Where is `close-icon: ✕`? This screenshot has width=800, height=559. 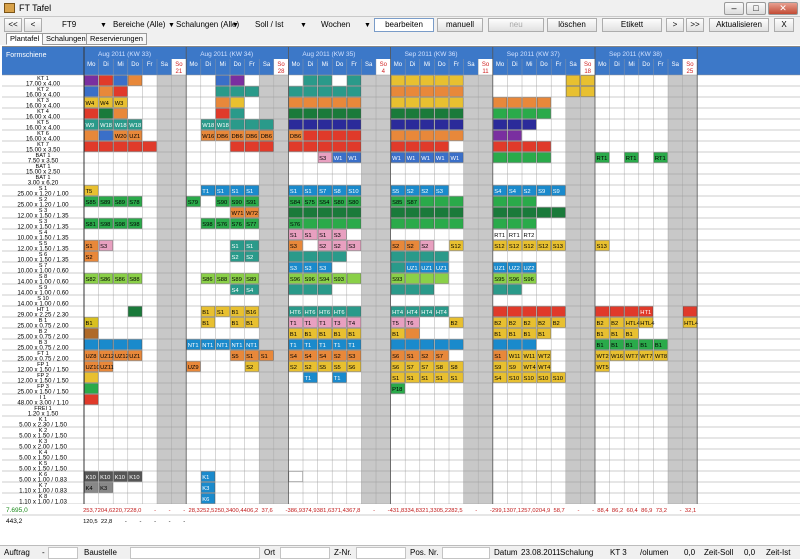 close-icon: ✕ is located at coordinates (783, 8).